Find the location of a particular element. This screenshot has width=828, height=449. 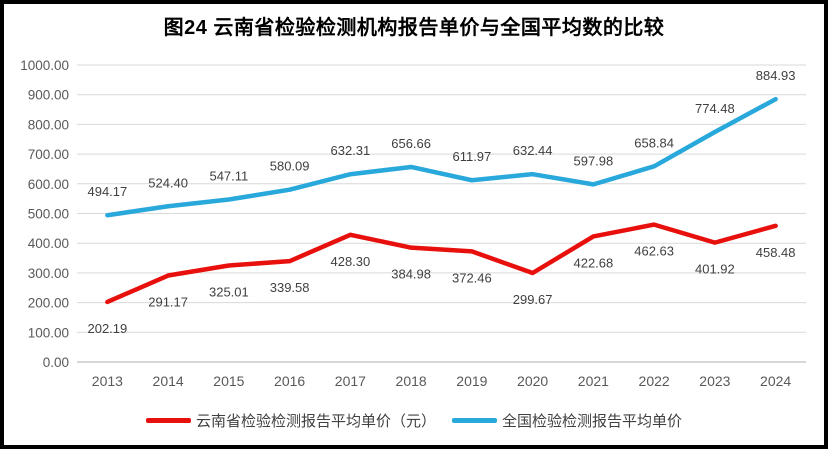

legend-item-national: 全国检验检测报告平均单价 is located at coordinates (567, 420).